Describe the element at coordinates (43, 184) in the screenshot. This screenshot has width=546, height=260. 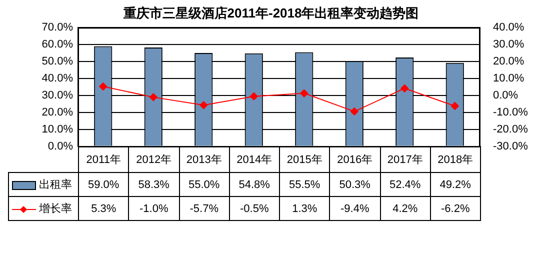
I see `legend-label: 出租率` at that location.